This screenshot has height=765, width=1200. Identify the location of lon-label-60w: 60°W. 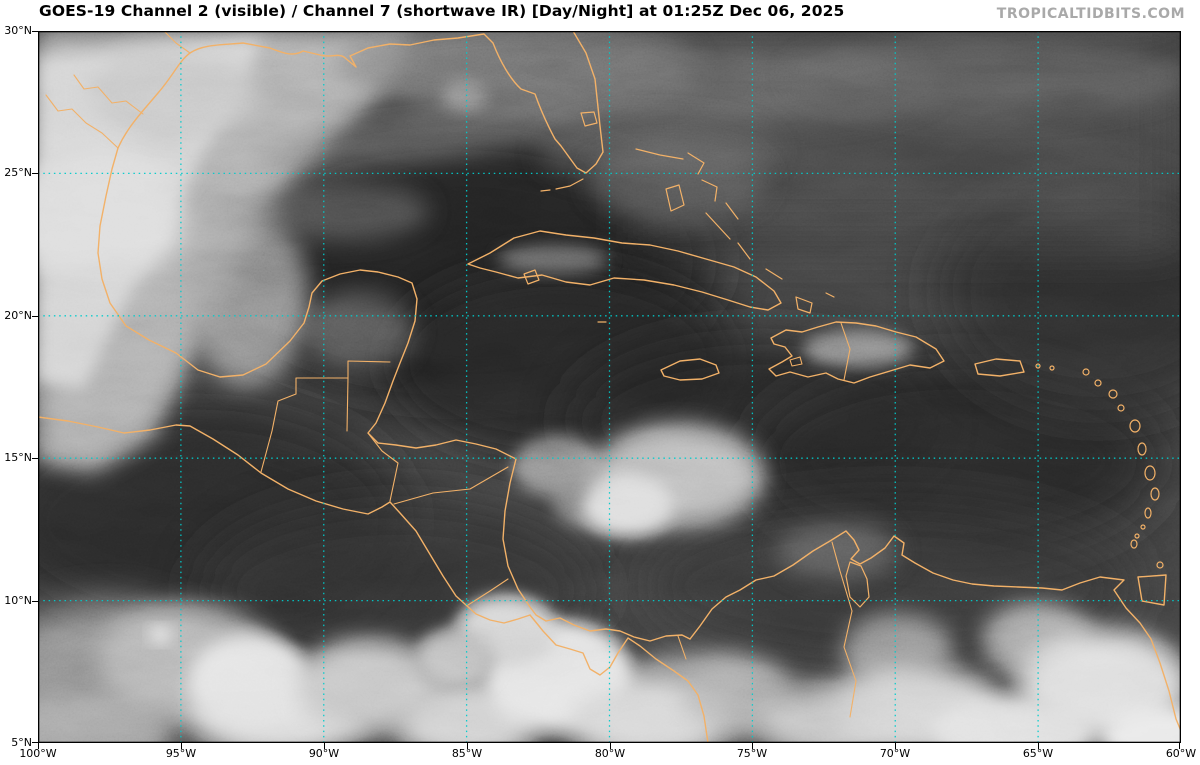
(1181, 753).